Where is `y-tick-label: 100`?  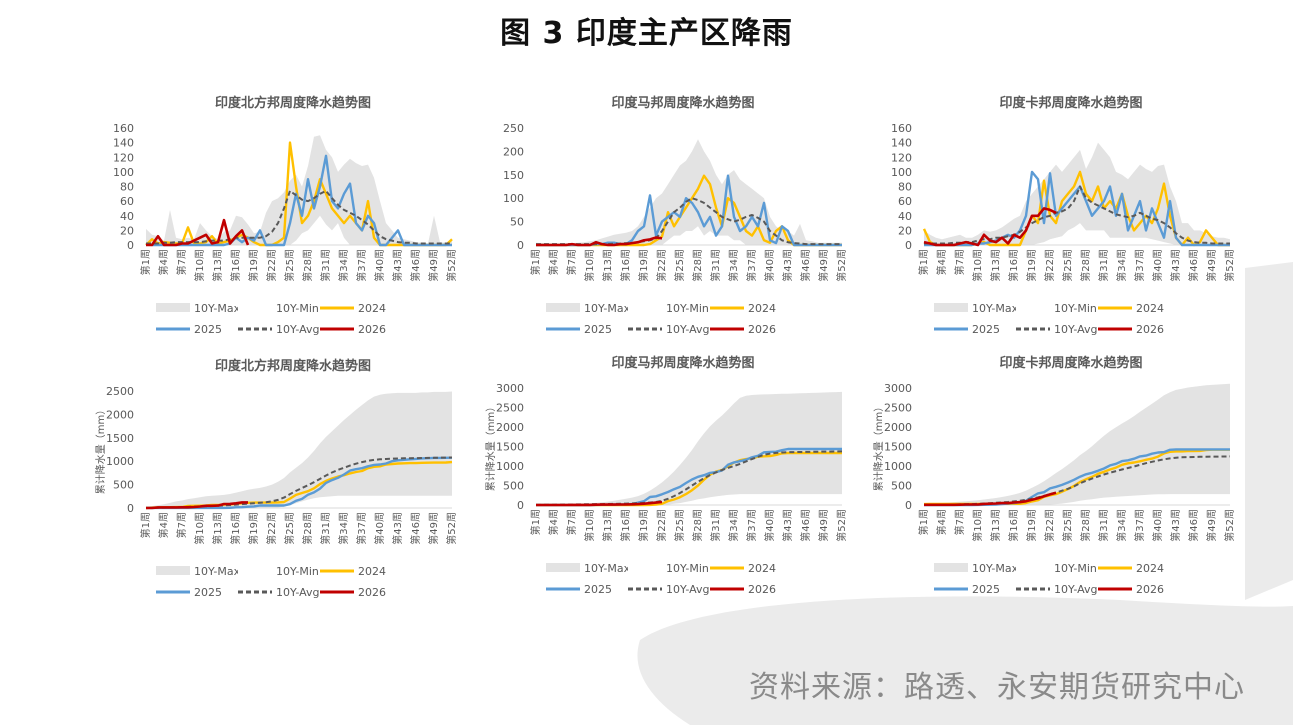
y-tick-label: 100 is located at coordinates (901, 172).